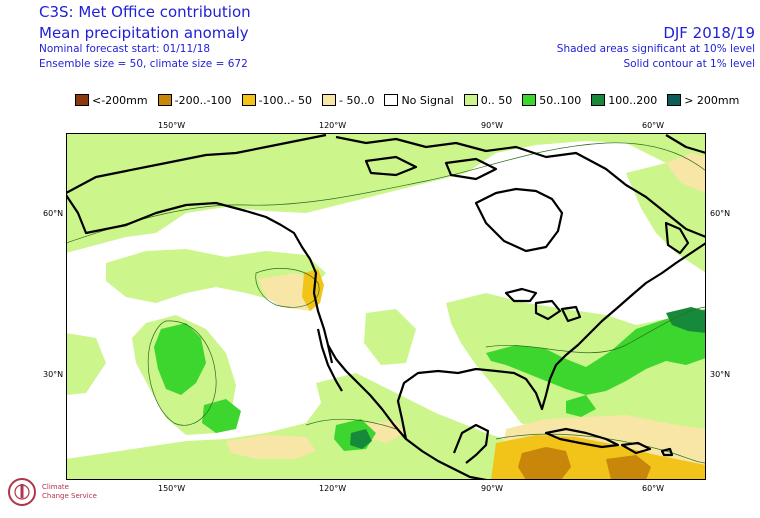 This screenshot has width=760, height=518. What do you see at coordinates (496, 100) in the screenshot?
I see `legend-label: 0.. 50` at bounding box center [496, 100].